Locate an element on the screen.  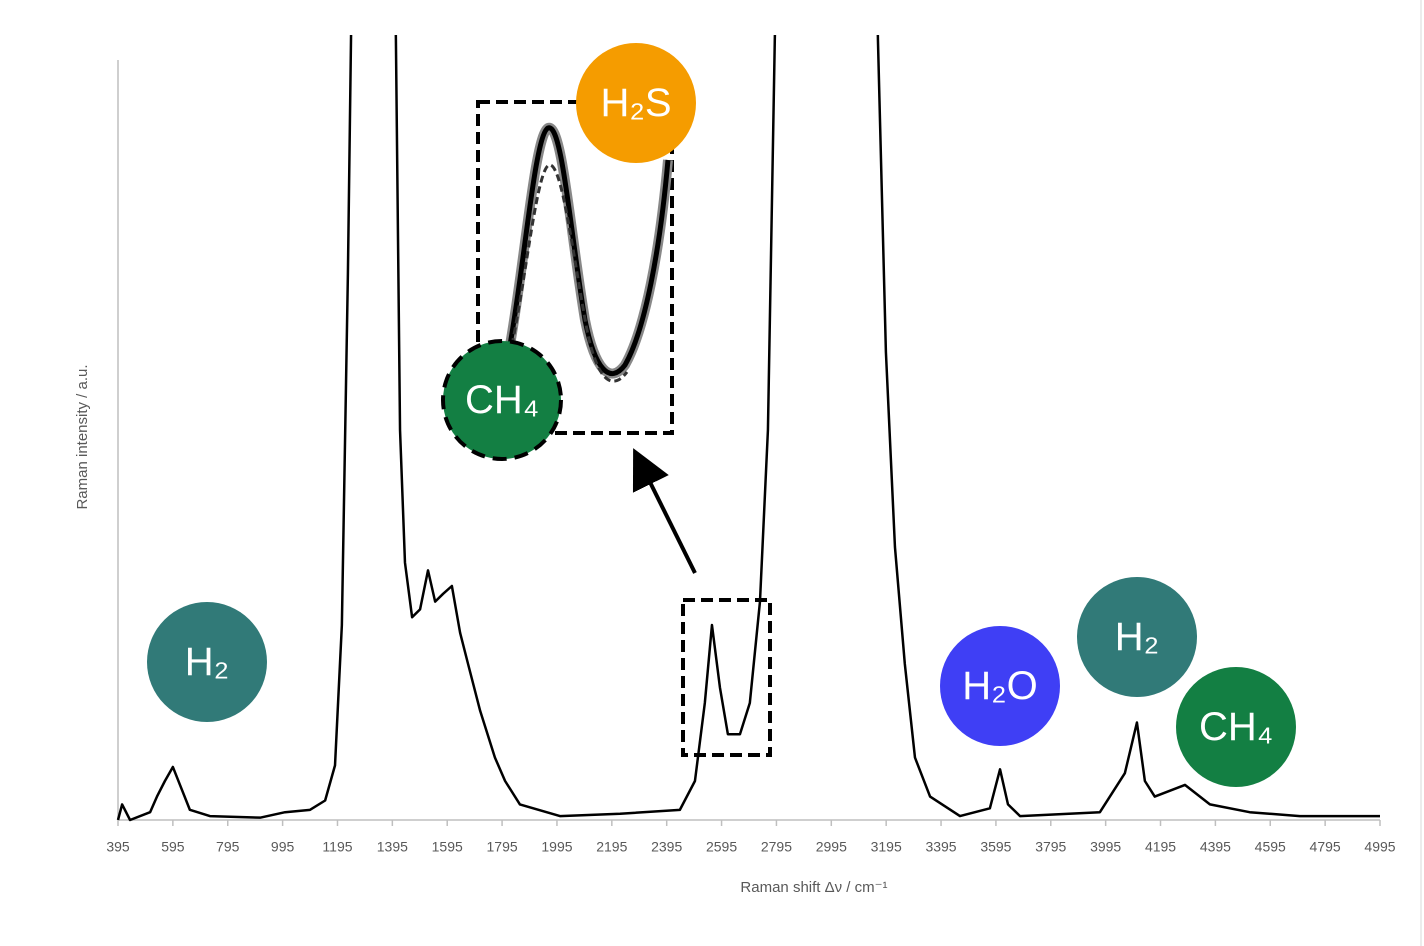
x-tick-label: 4995 is located at coordinates (1379, 847).